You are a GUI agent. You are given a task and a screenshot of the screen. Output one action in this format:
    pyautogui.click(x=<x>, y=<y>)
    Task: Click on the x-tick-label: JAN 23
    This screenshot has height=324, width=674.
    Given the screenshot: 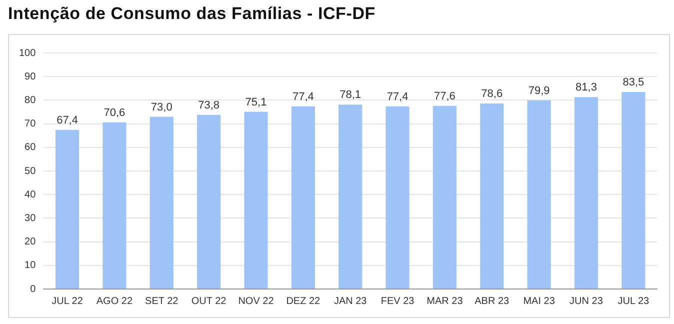 What is the action you would take?
    pyautogui.click(x=351, y=301)
    